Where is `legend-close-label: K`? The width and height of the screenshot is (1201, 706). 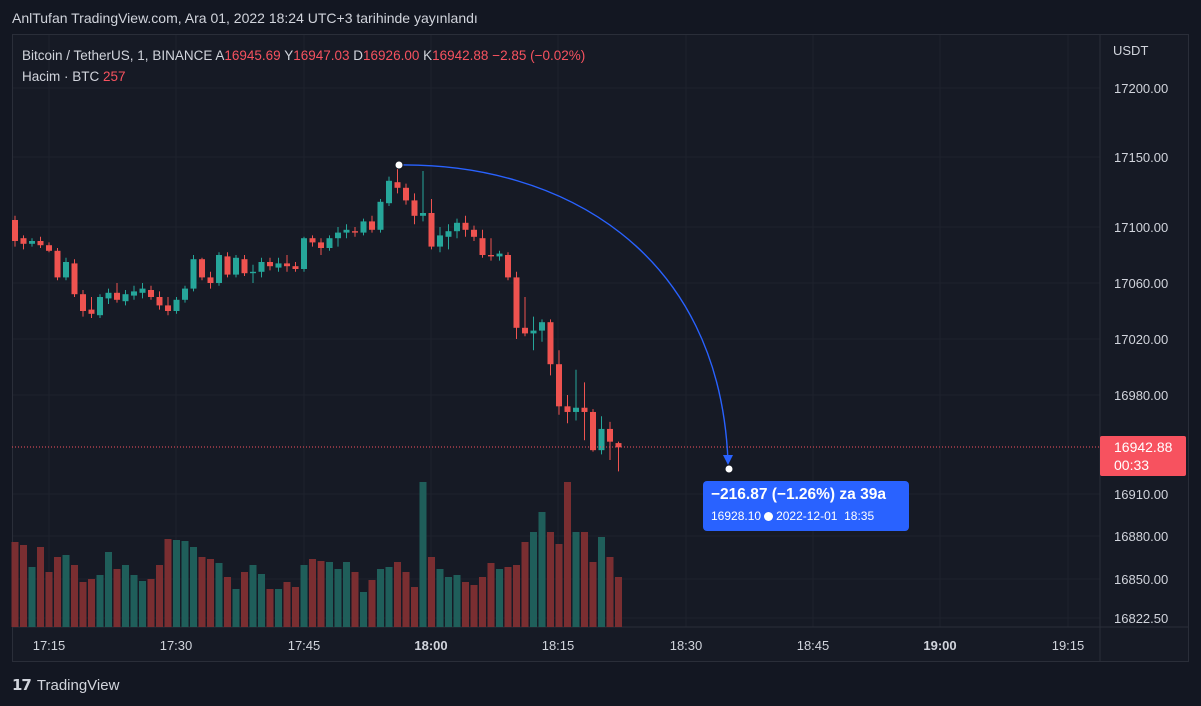
legend-close-label: K is located at coordinates (428, 55).